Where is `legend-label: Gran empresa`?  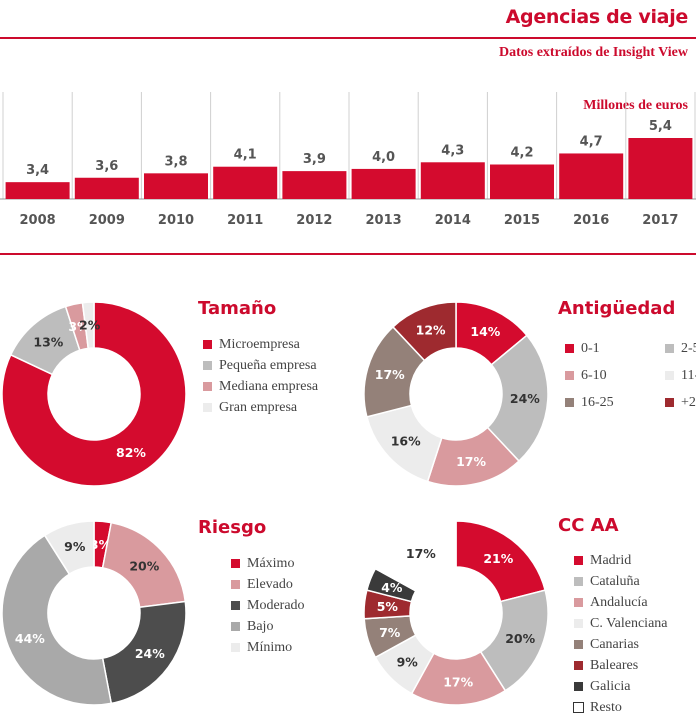 legend-label: Gran empresa is located at coordinates (258, 407).